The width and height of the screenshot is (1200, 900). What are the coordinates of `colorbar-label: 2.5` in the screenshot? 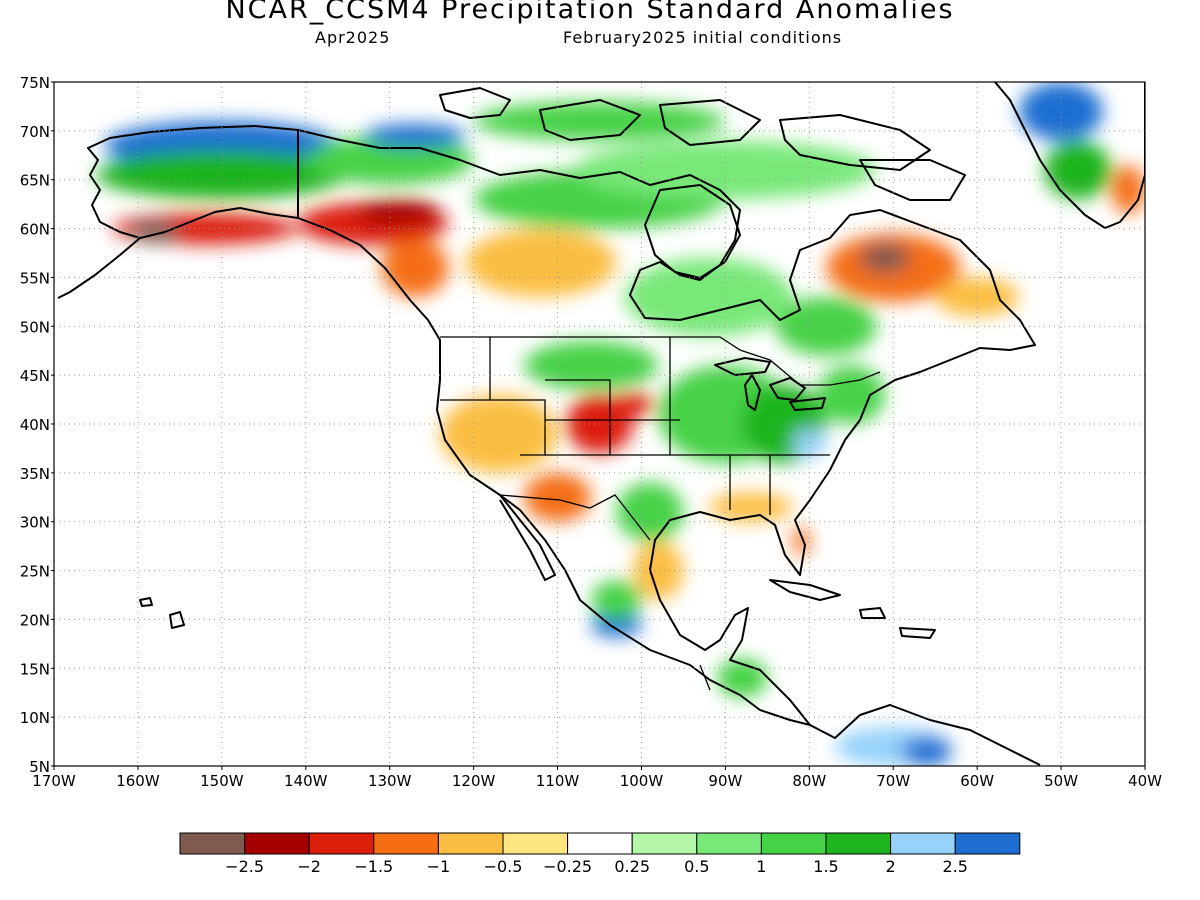 It's located at (954, 866).